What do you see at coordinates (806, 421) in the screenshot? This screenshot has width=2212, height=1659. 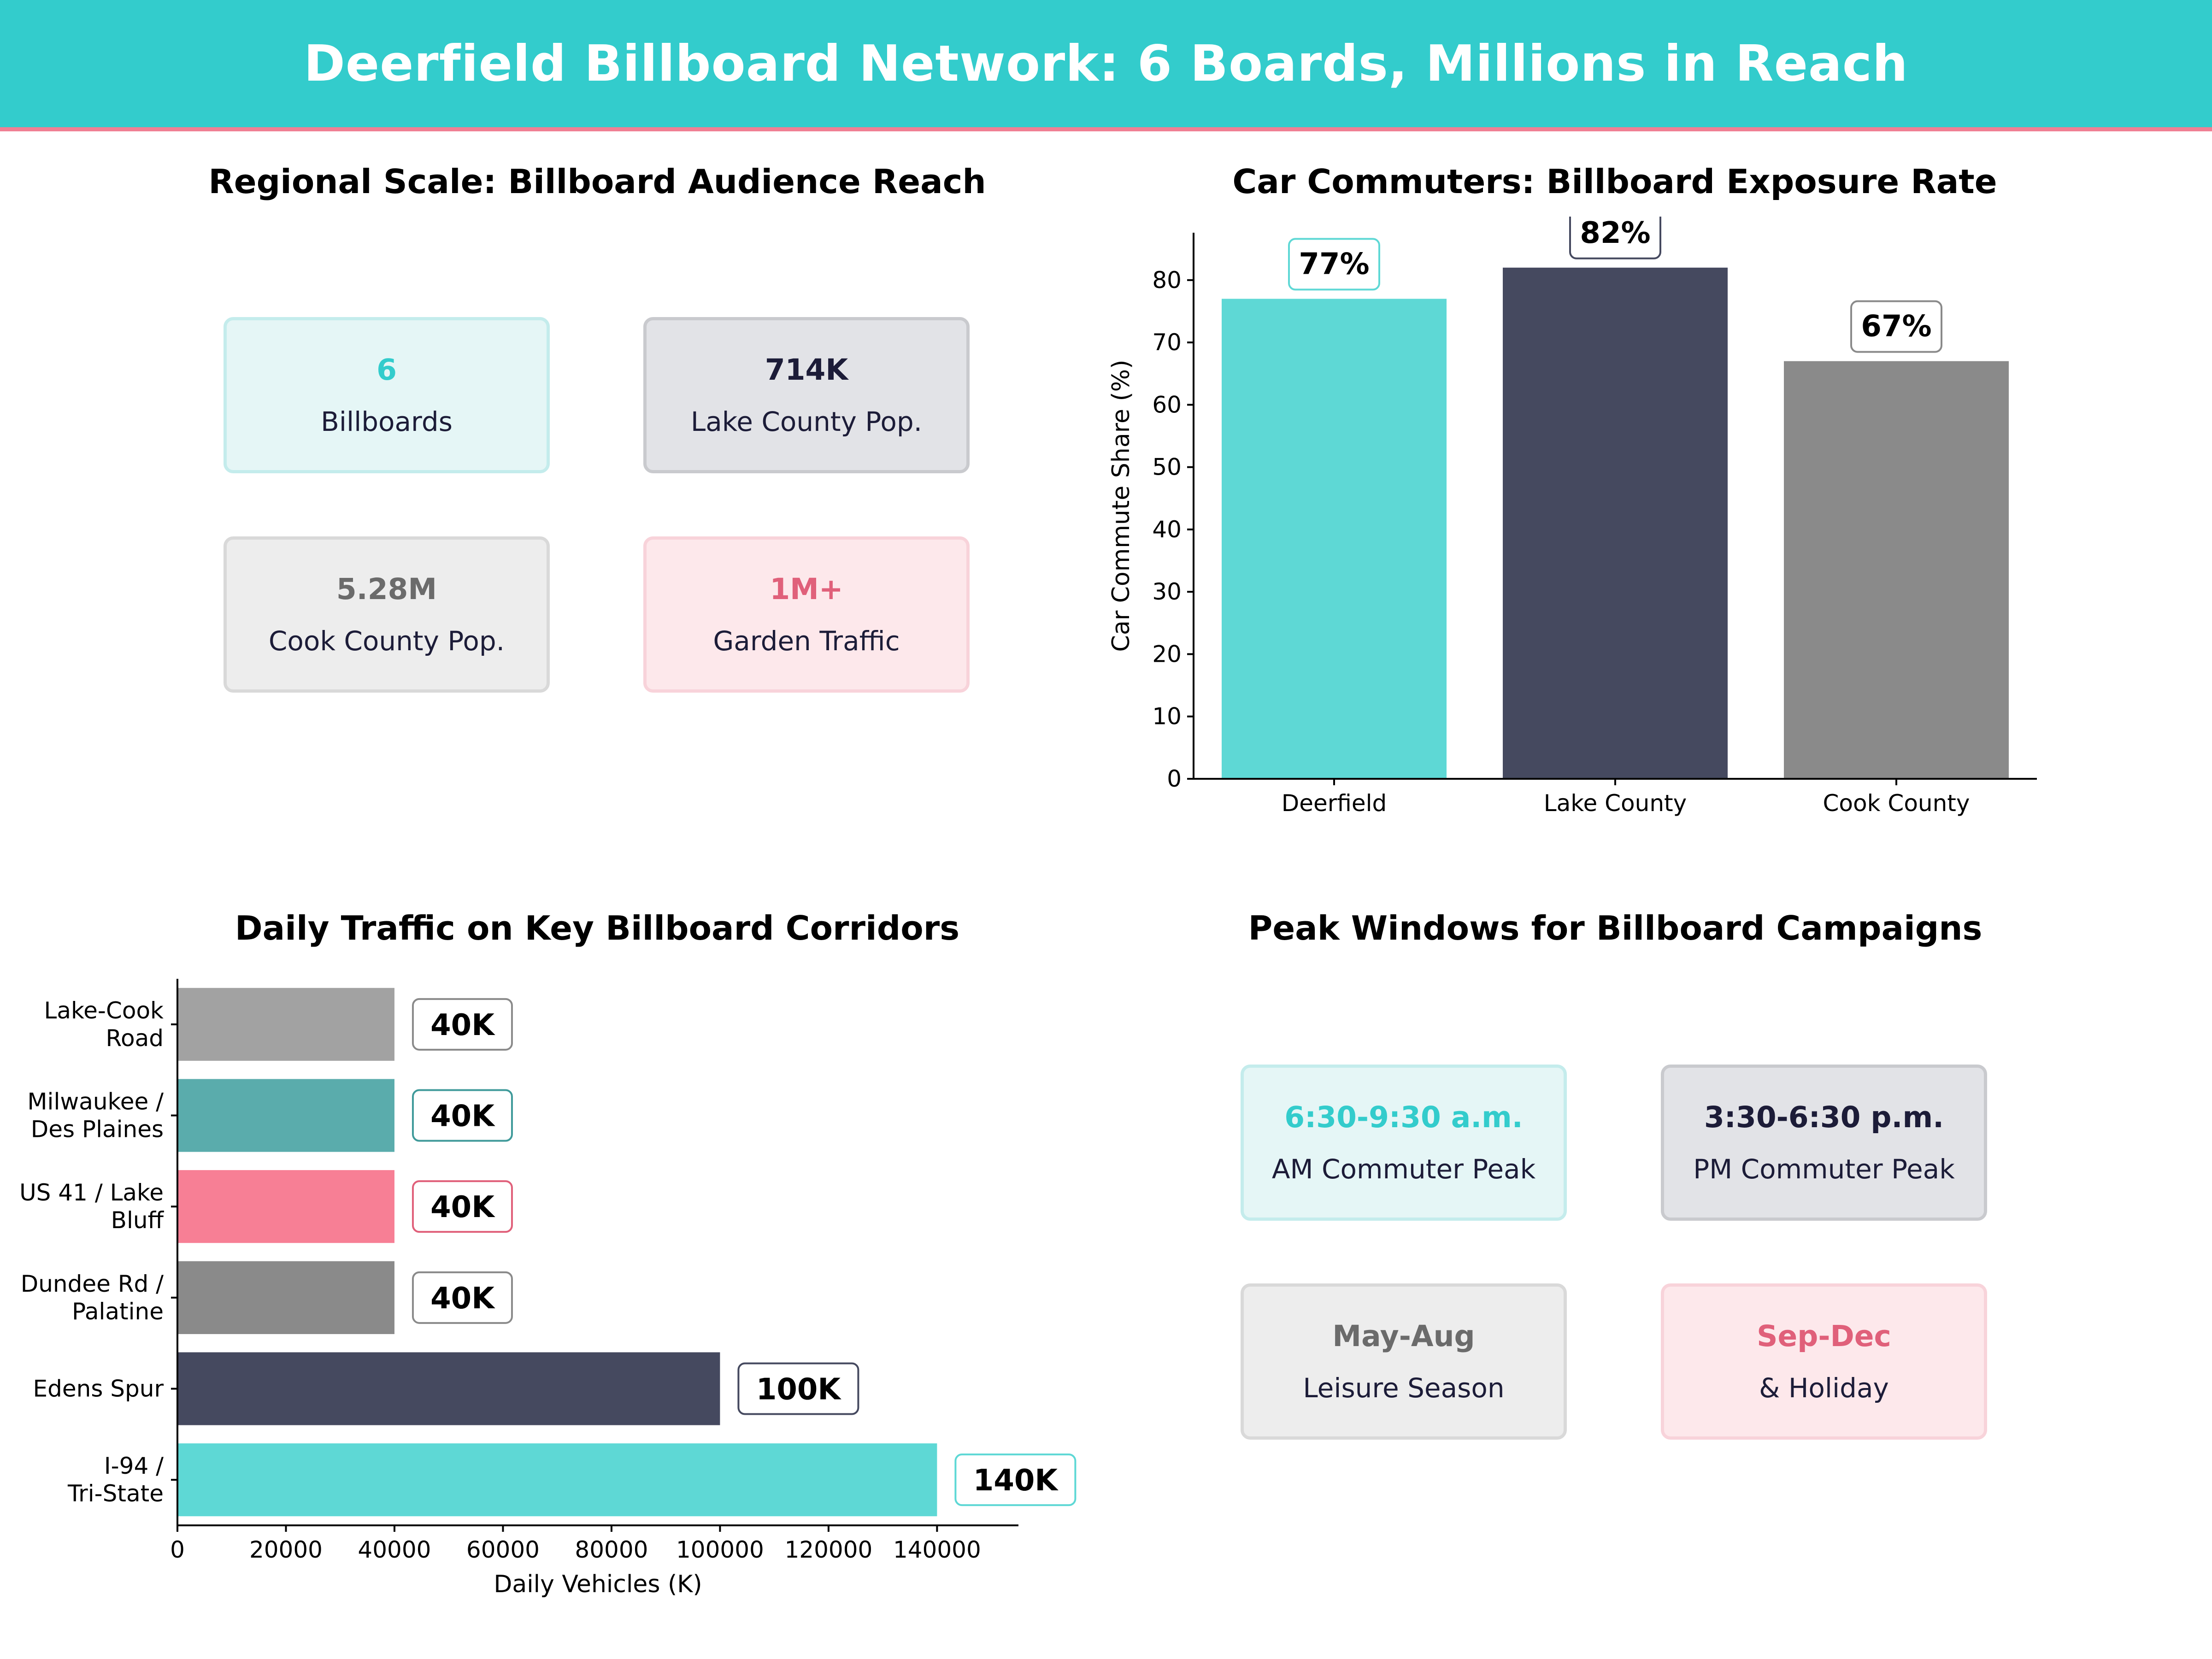 I see `reach-card-label: Lake County Pop.` at bounding box center [806, 421].